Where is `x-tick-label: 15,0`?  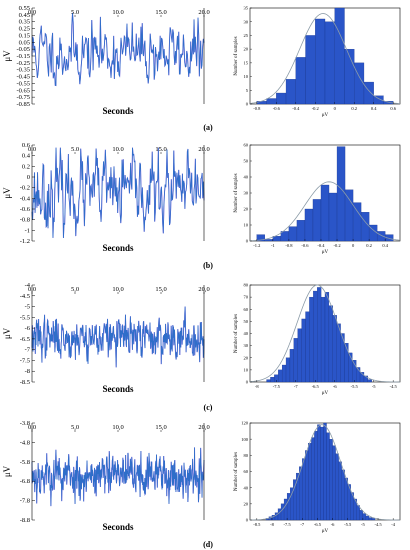 x-tick-label: 15,0 is located at coordinates (160, 427).